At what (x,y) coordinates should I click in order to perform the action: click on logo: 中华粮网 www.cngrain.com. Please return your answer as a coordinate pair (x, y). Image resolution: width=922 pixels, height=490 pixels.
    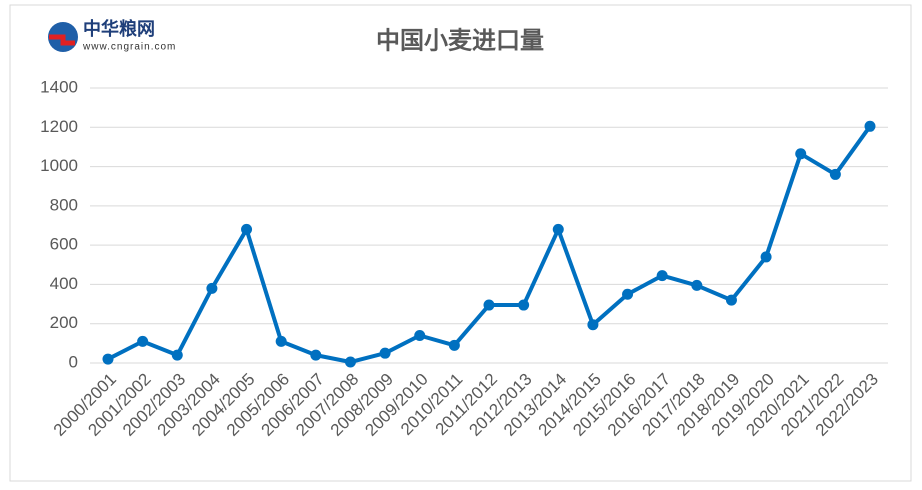
    Looking at the image, I should click on (112, 35).